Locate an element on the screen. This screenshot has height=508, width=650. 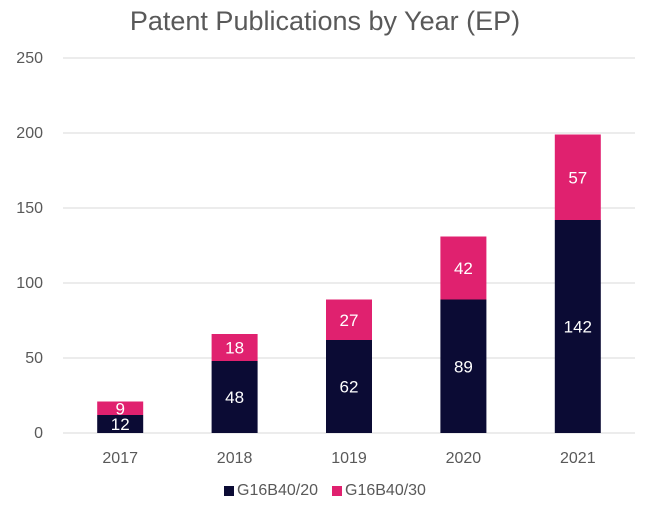
data-label-2021-G16B40/20: 142 is located at coordinates (578, 327).